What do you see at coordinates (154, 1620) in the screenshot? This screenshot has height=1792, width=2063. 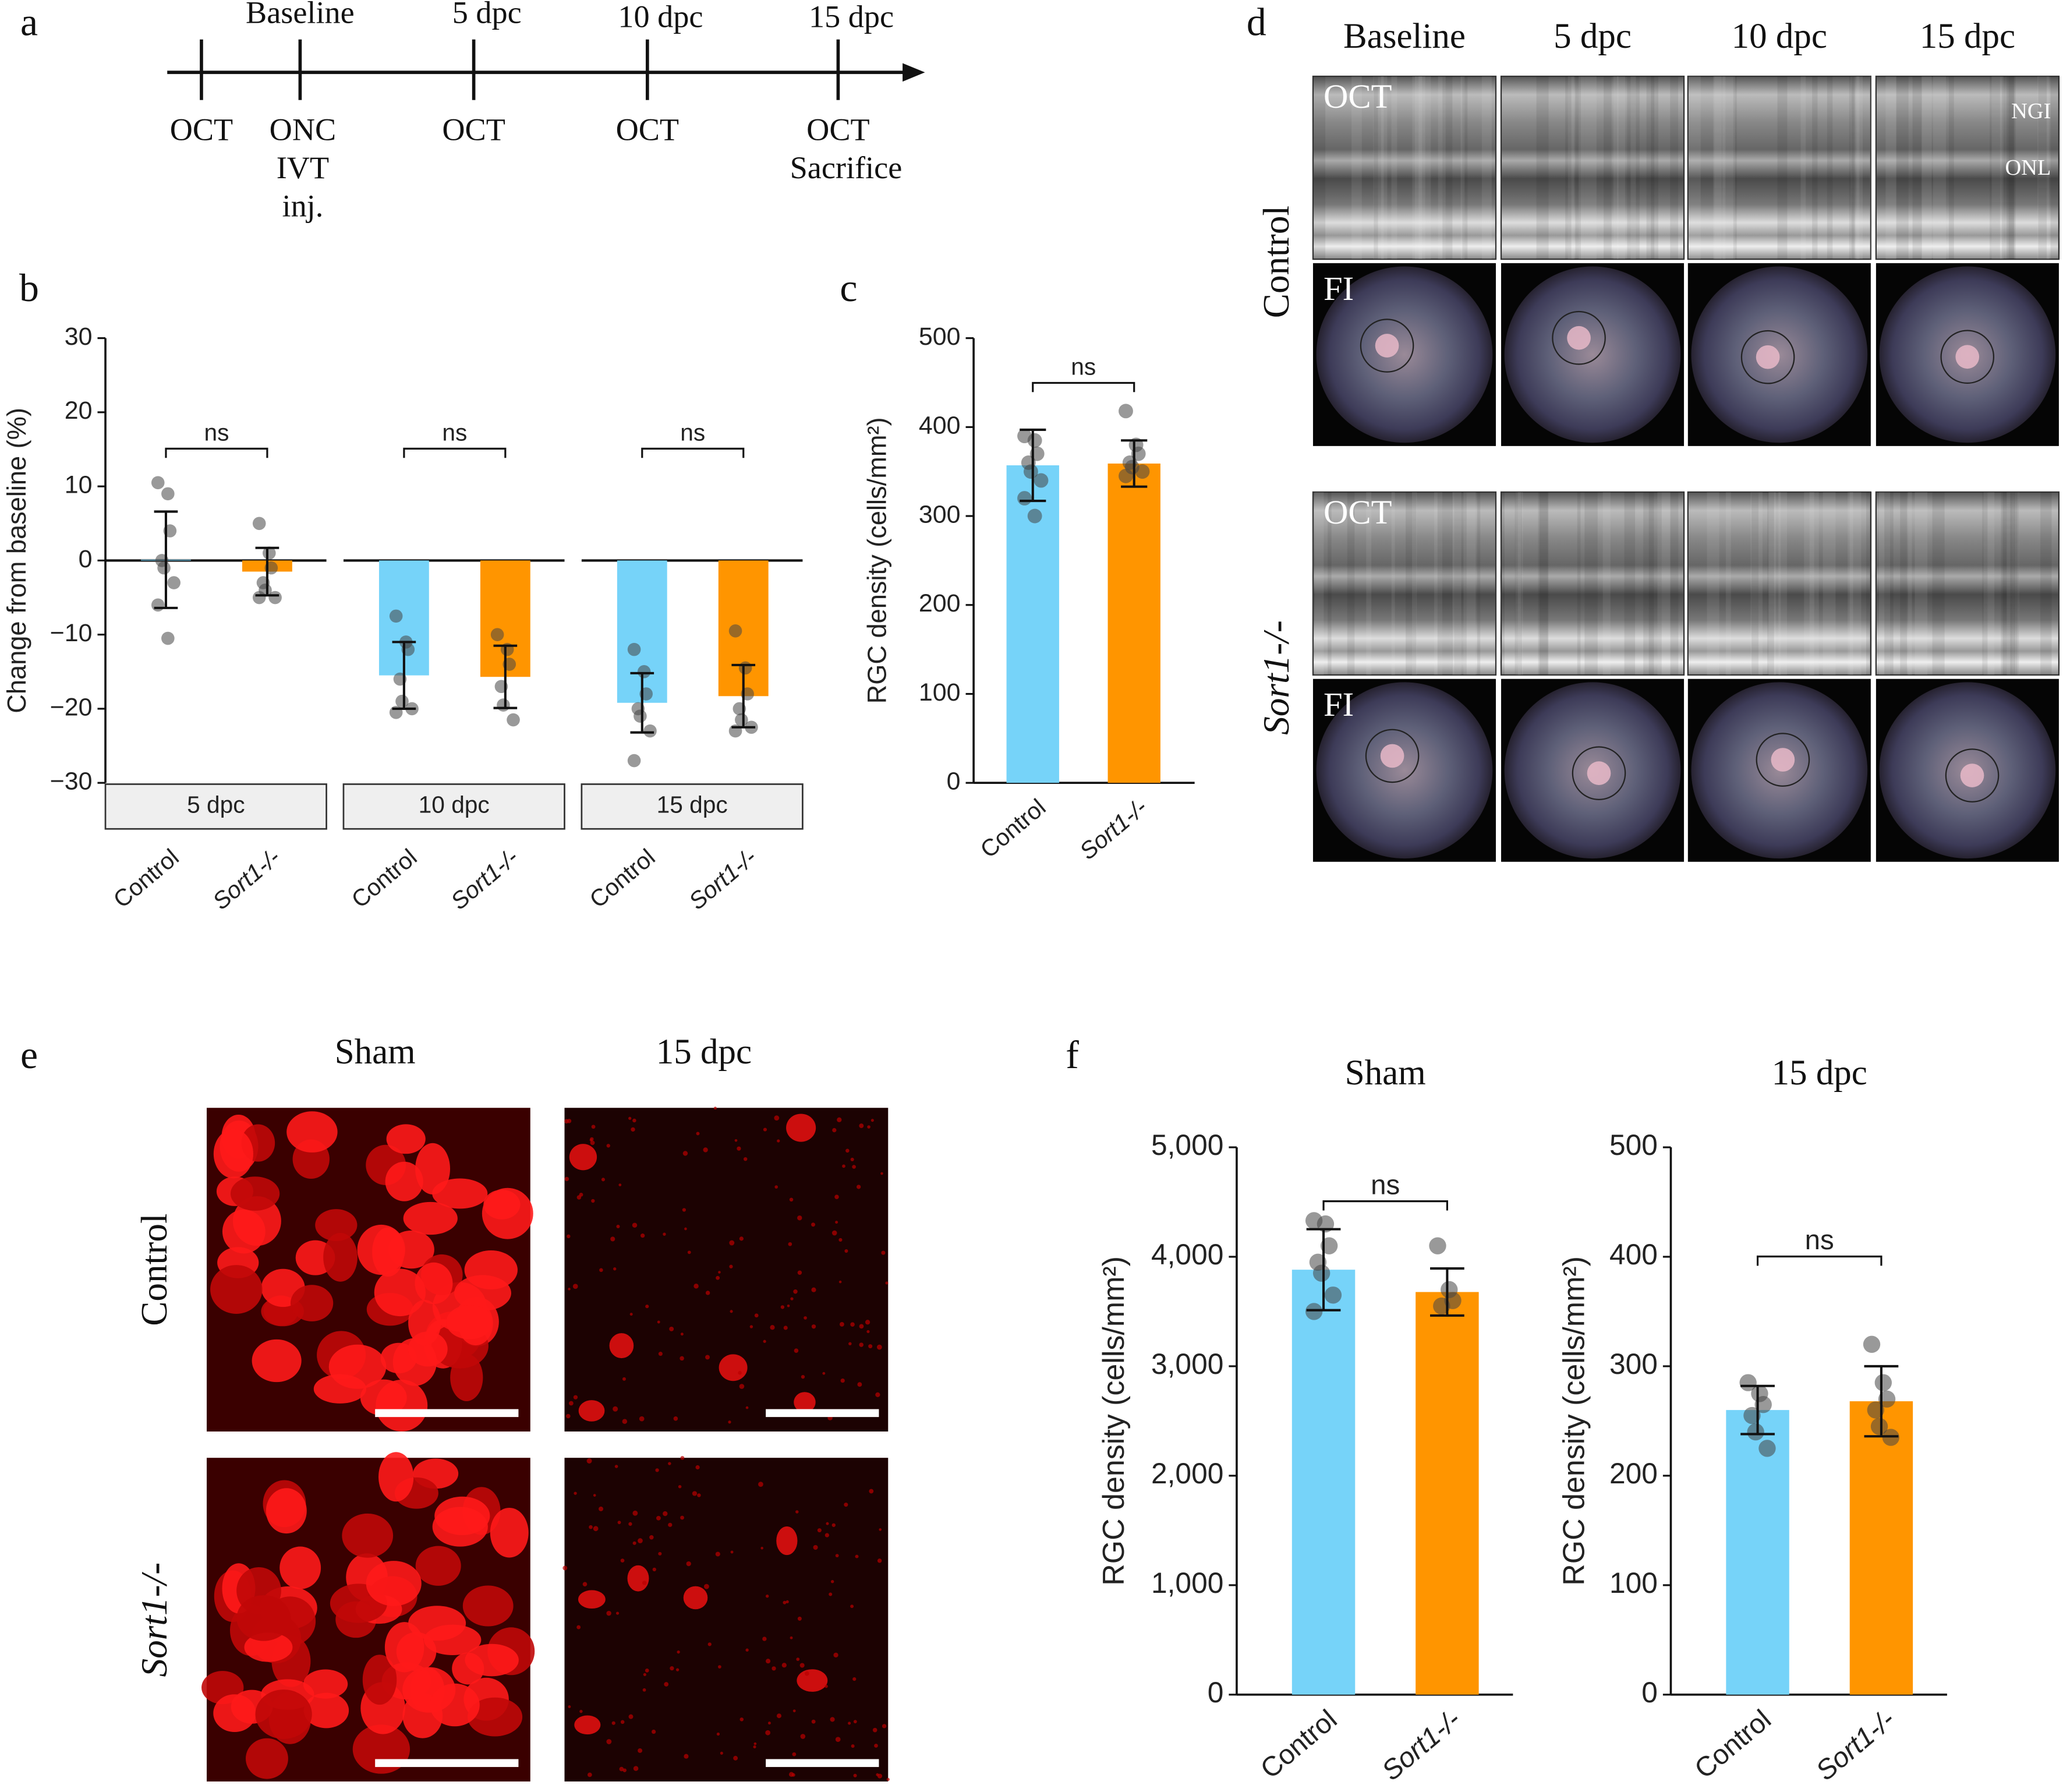 I see `row-label: Sort1-/-` at bounding box center [154, 1620].